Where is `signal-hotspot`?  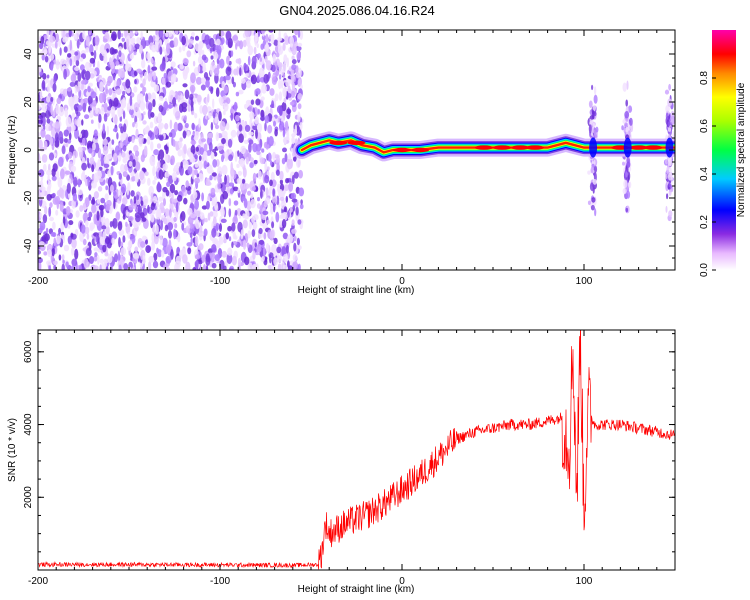
signal-hotspot is located at coordinates (638, 147).